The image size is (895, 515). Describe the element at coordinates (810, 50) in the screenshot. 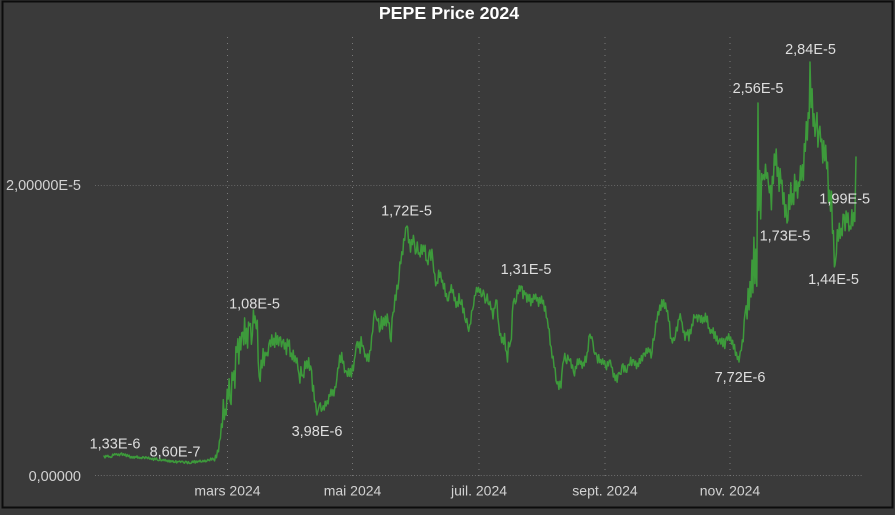

I see `svg-text: 2,84E-5` at that location.